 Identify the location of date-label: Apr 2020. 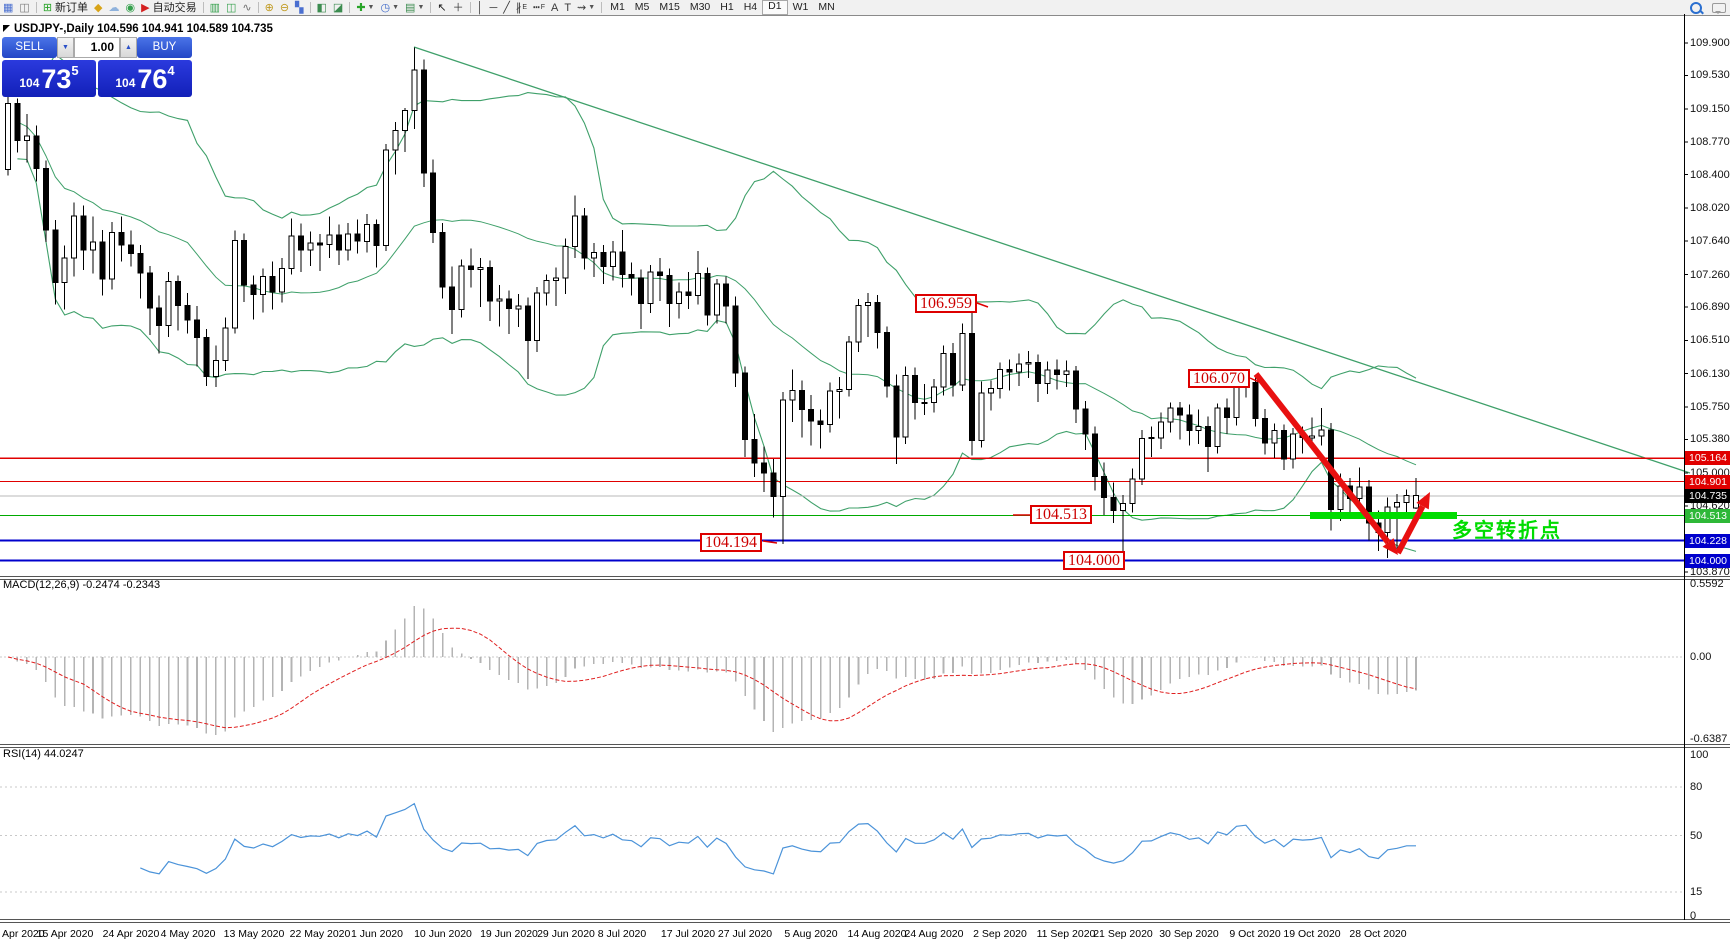
(23, 934).